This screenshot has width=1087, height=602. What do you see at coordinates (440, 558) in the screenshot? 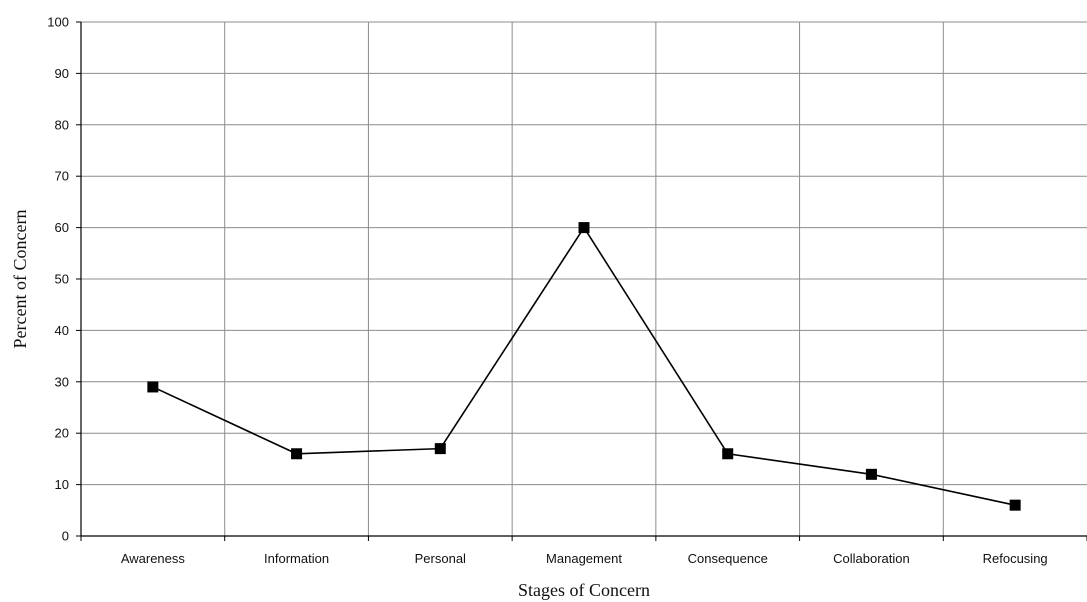
I see `x-tick-label: Personal` at bounding box center [440, 558].